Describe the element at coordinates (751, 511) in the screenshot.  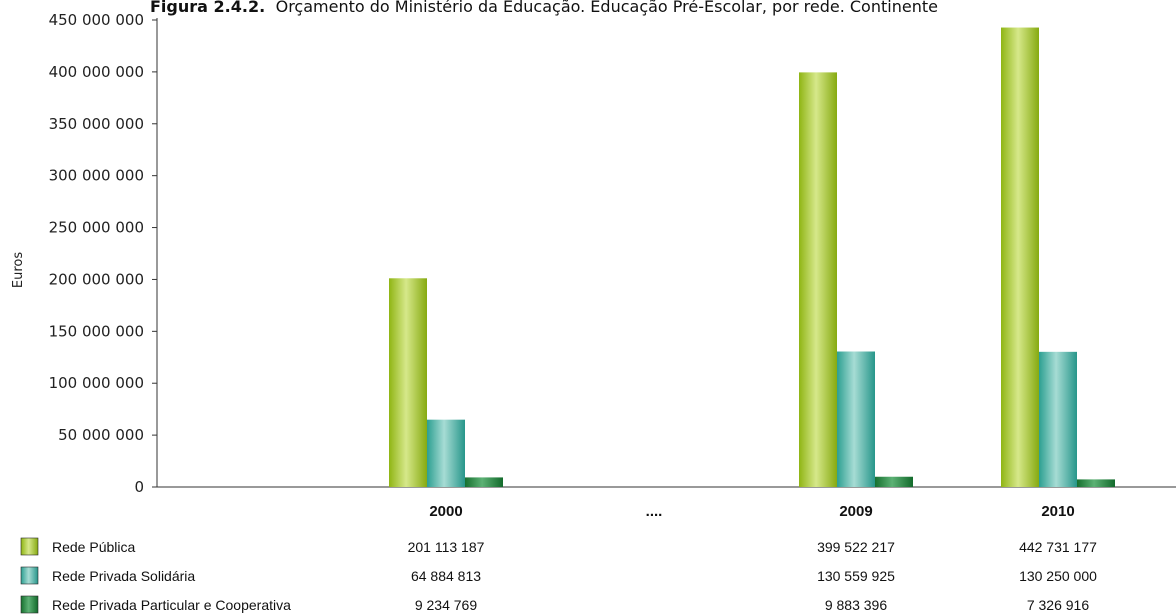
I see `category-labels: 2000.... 2009 2010` at that location.